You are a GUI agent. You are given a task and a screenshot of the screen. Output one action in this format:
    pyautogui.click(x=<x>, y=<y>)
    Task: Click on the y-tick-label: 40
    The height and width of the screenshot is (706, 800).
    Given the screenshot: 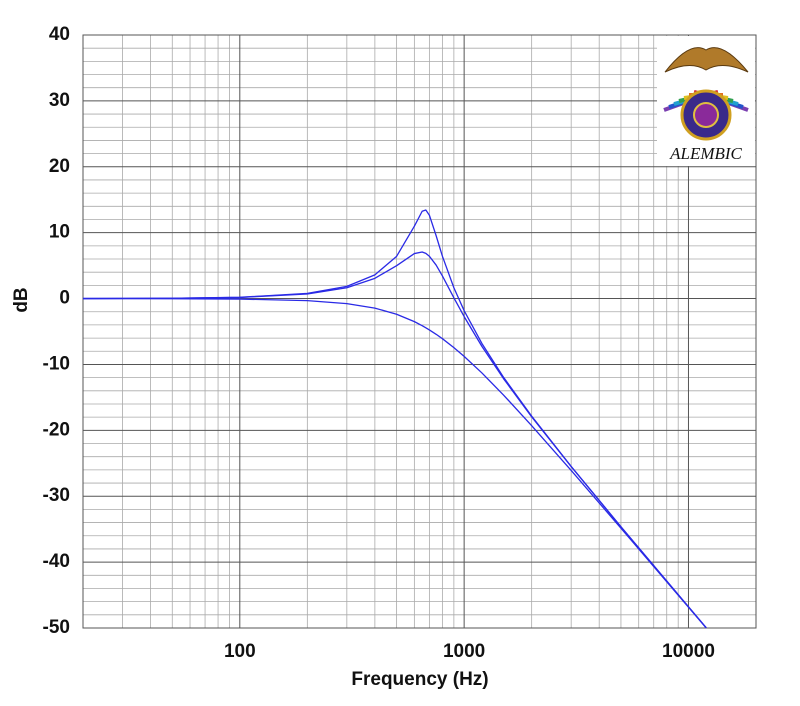 What is the action you would take?
    pyautogui.click(x=59, y=34)
    